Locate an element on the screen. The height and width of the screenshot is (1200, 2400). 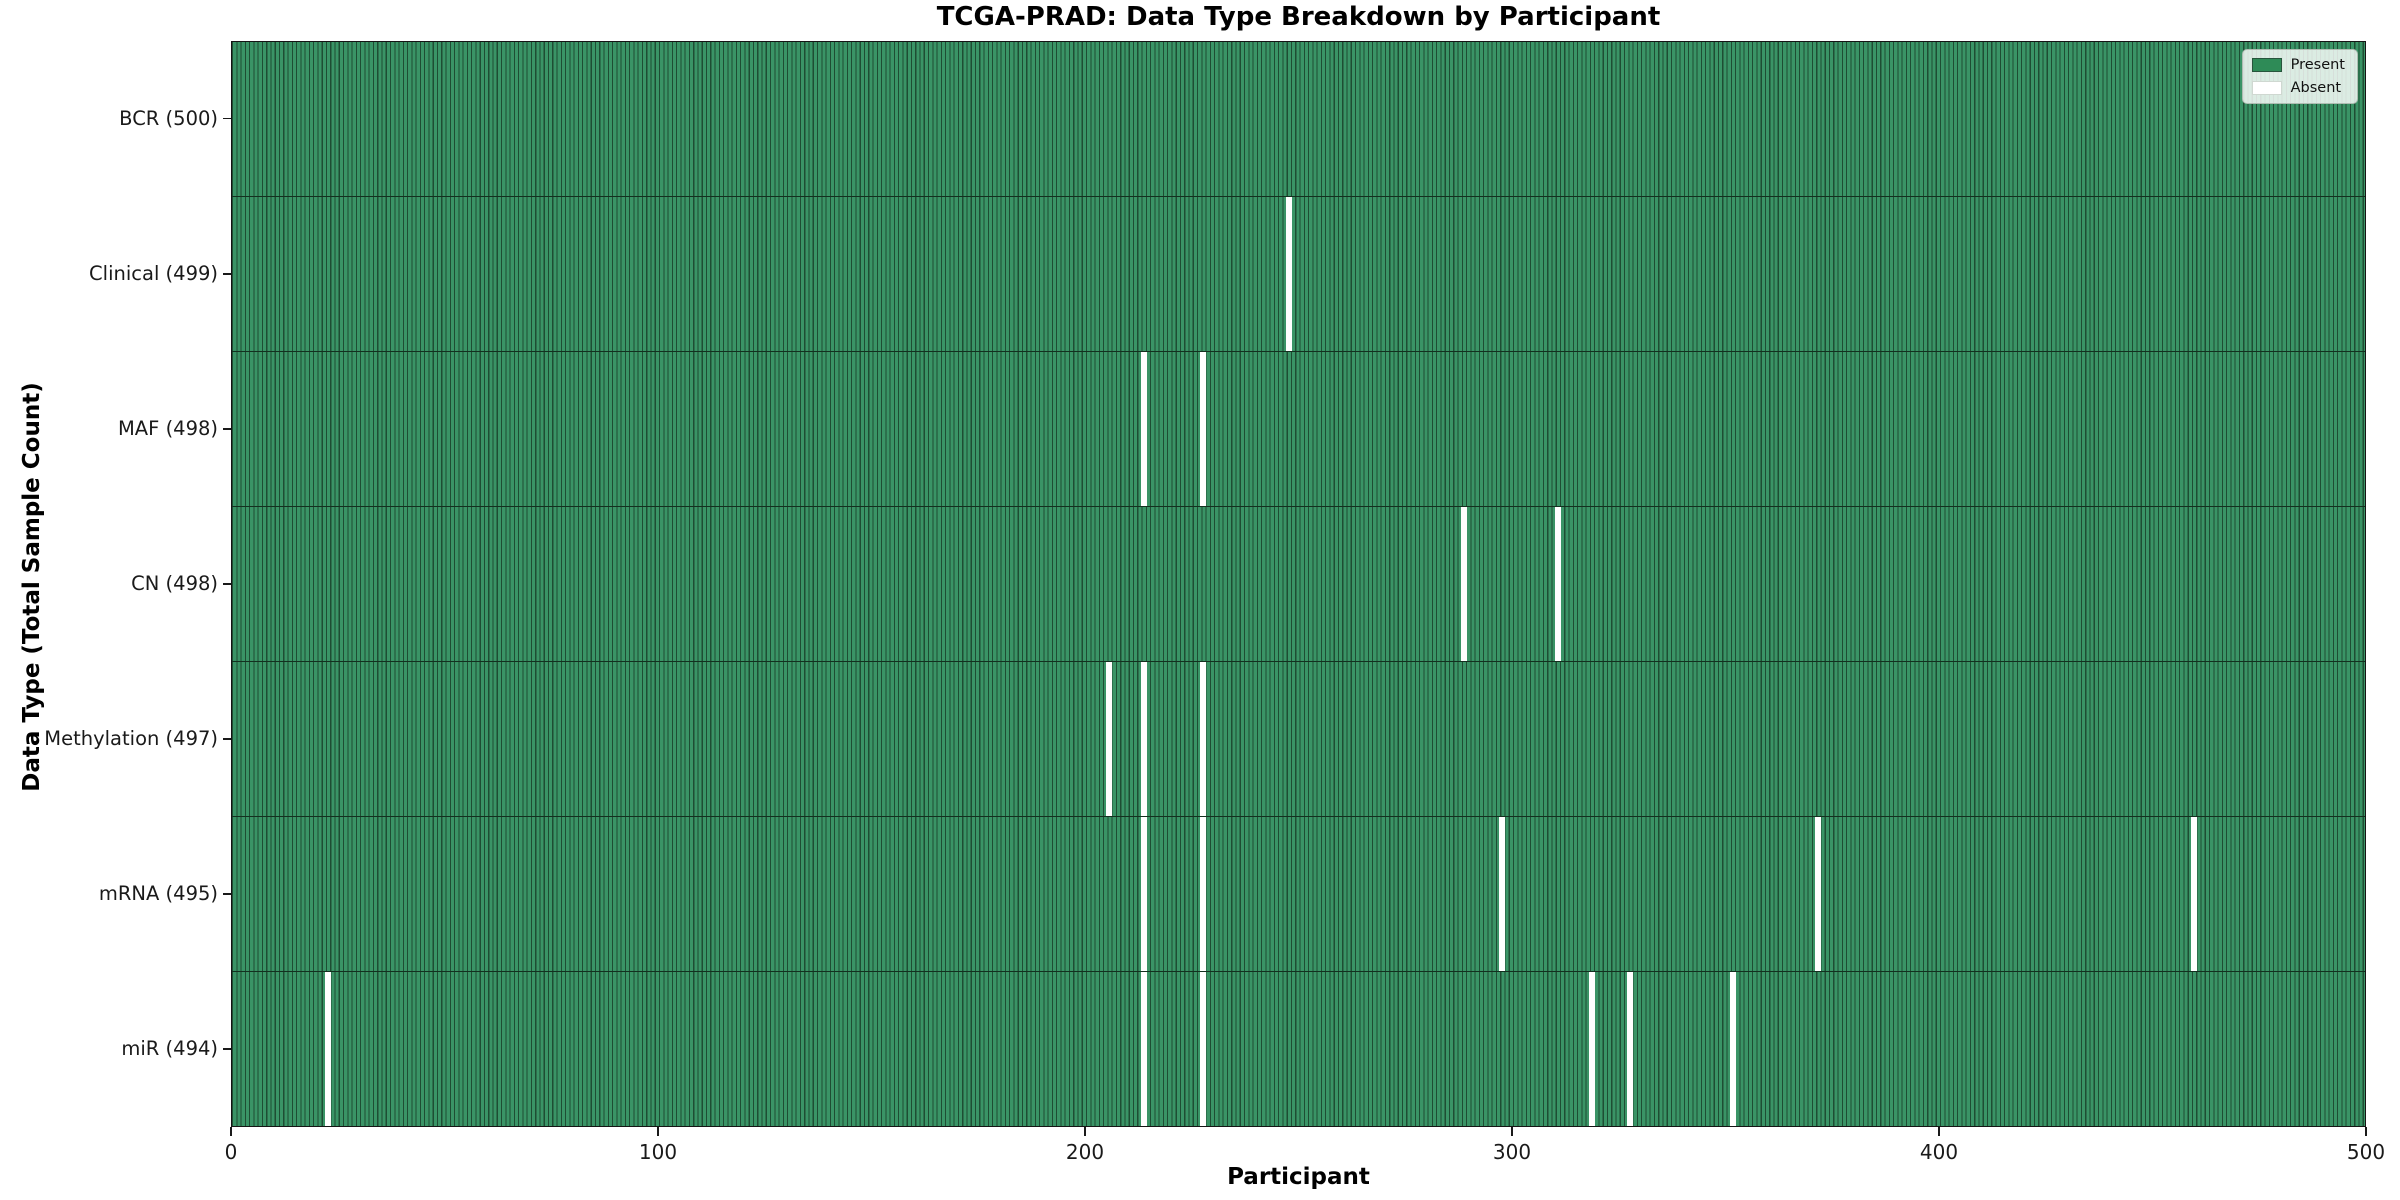
heatmap-row-CN is located at coordinates (1298, 584).